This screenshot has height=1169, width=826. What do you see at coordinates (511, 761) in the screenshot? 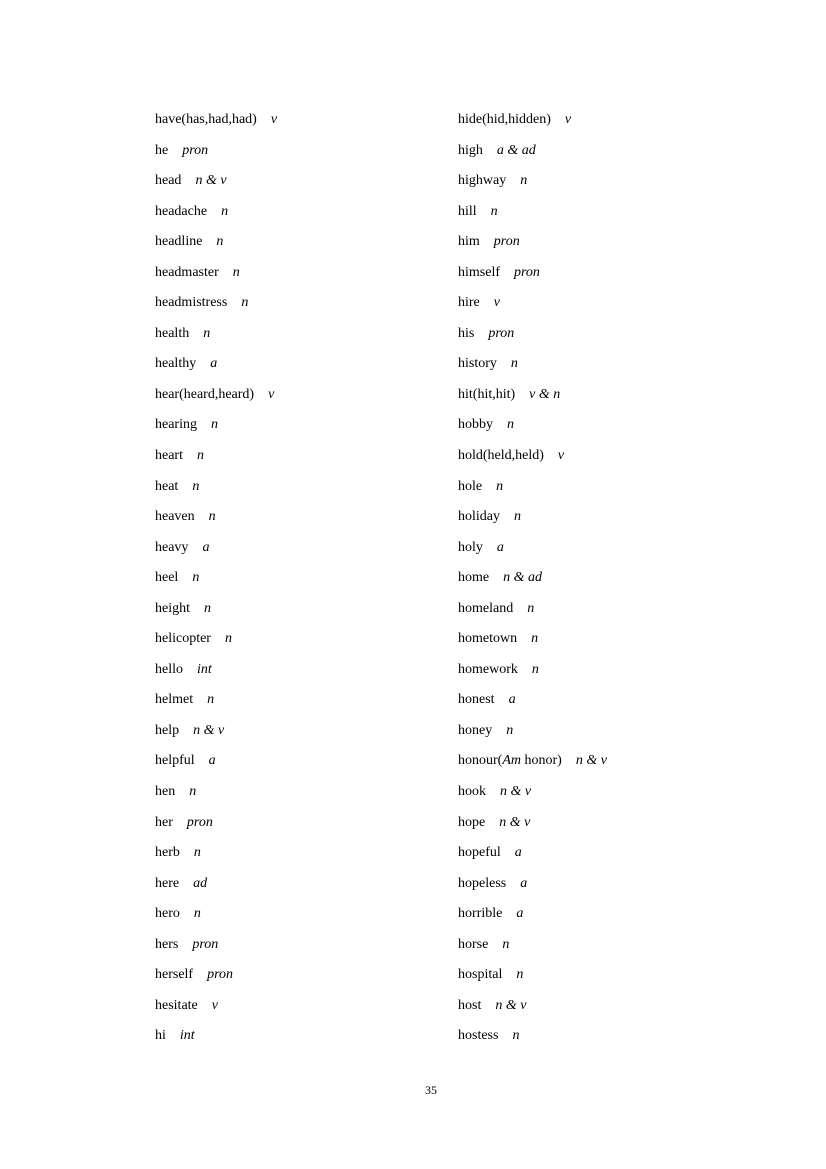
I see `american-label: Am` at bounding box center [511, 761].